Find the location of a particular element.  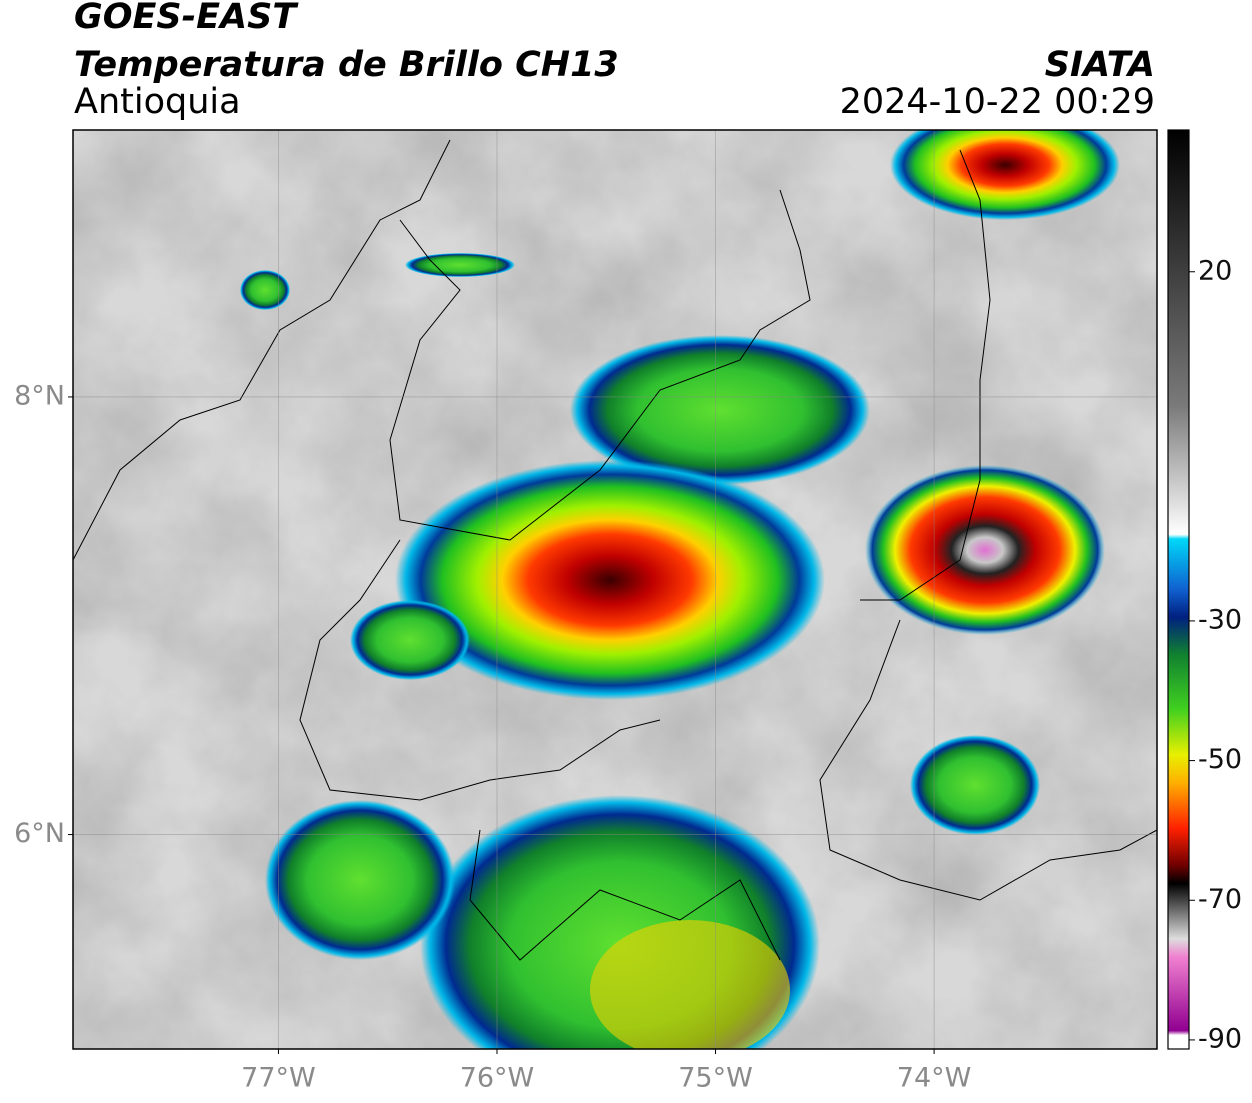

x-tick-label: 77°W is located at coordinates (278, 1078).